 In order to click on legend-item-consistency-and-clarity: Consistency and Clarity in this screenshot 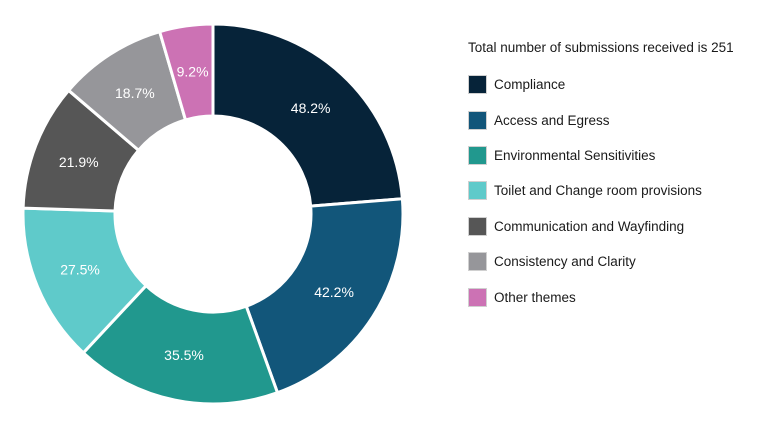, I will do `click(618, 261)`.